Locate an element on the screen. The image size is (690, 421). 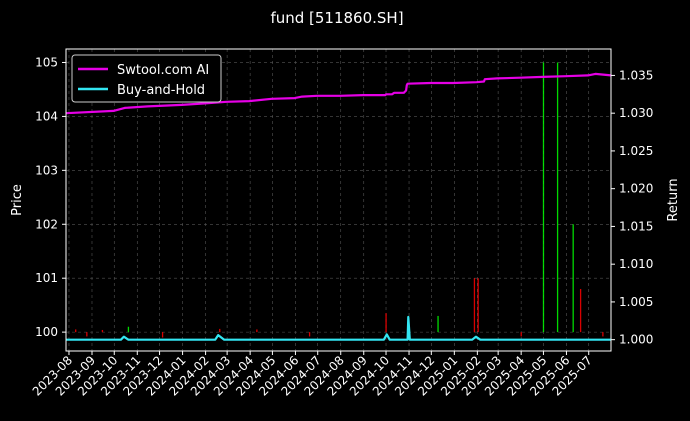
y-axis-right-label: Return is located at coordinates (673, 199).